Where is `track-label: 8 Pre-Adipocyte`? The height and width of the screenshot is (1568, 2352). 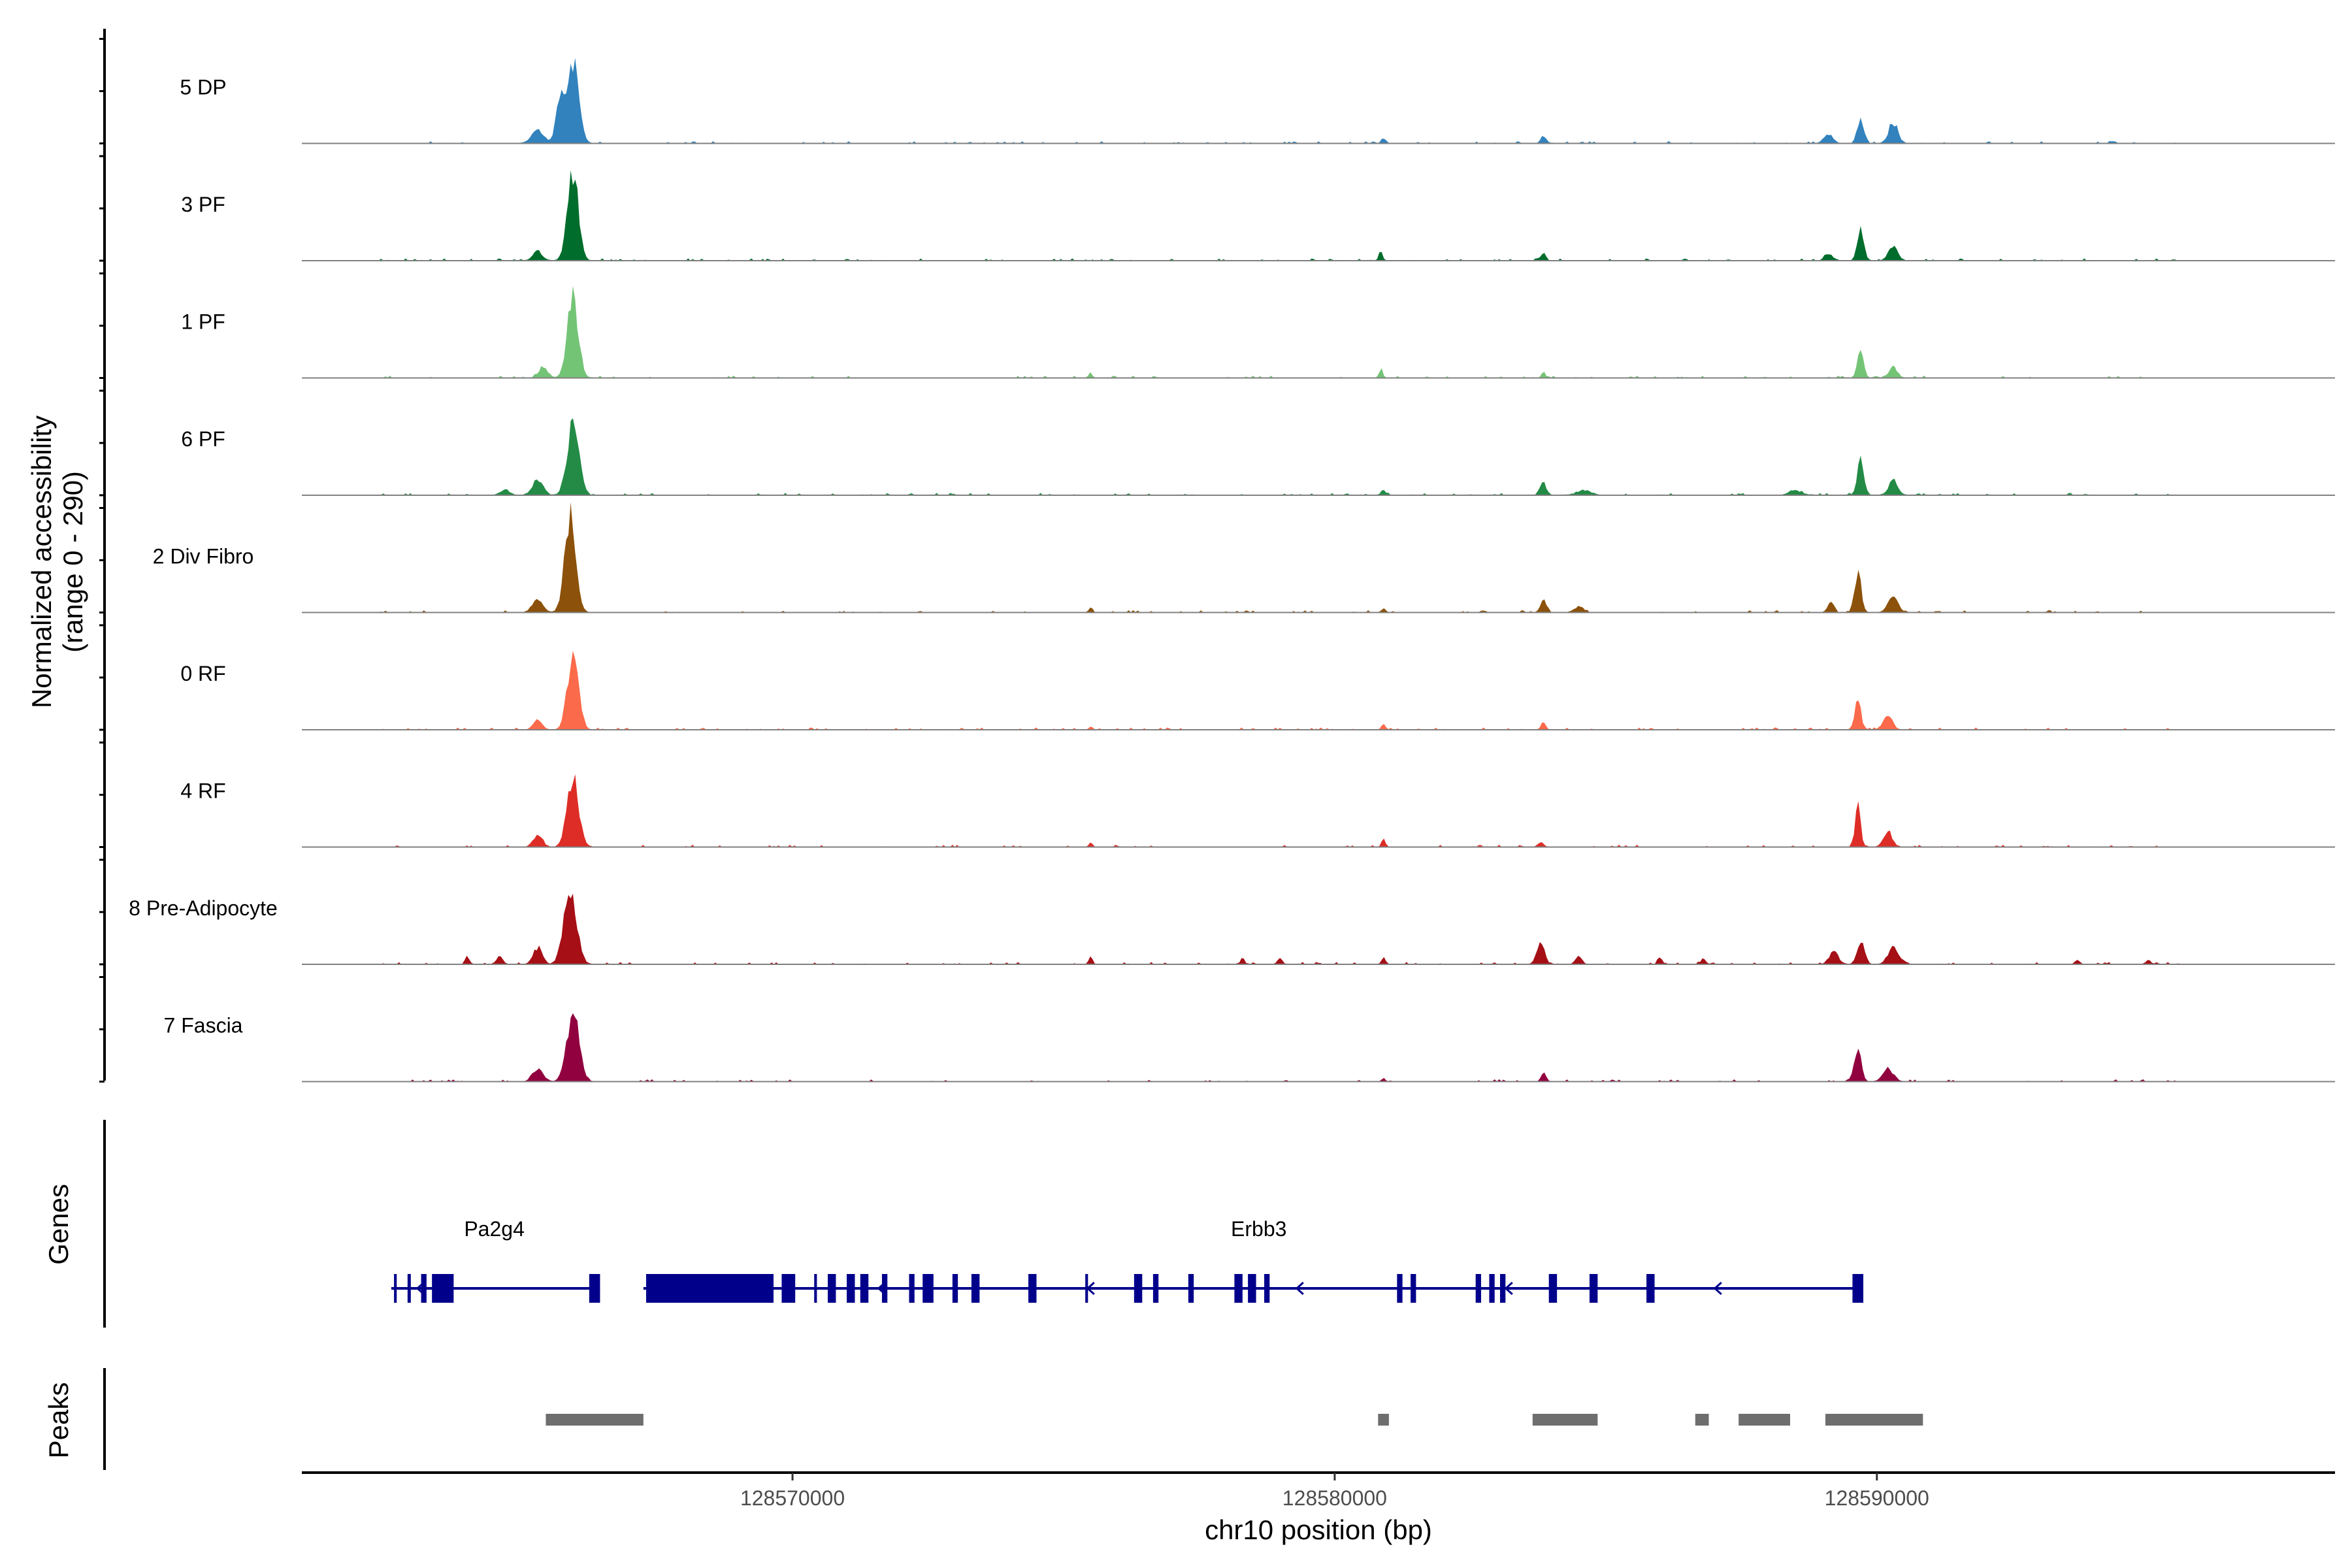 track-label: 8 Pre-Adipocyte is located at coordinates (203, 908).